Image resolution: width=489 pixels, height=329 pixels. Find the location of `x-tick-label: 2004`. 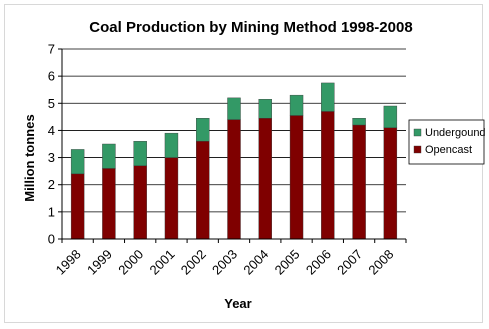

x-tick-label: 2004 is located at coordinates (255, 262).